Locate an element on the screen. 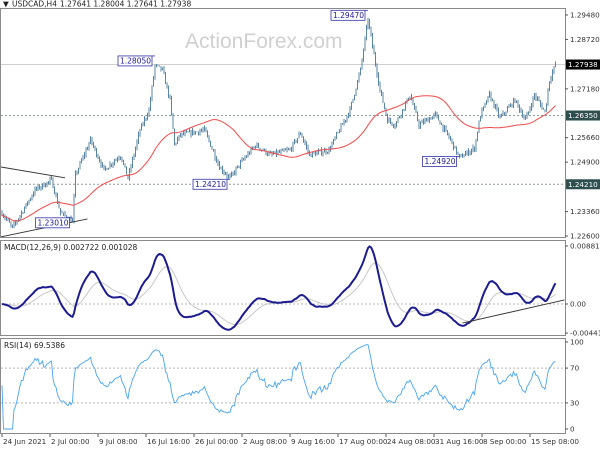  time-axis-label: 26 Jul 00:00 is located at coordinates (217, 441).